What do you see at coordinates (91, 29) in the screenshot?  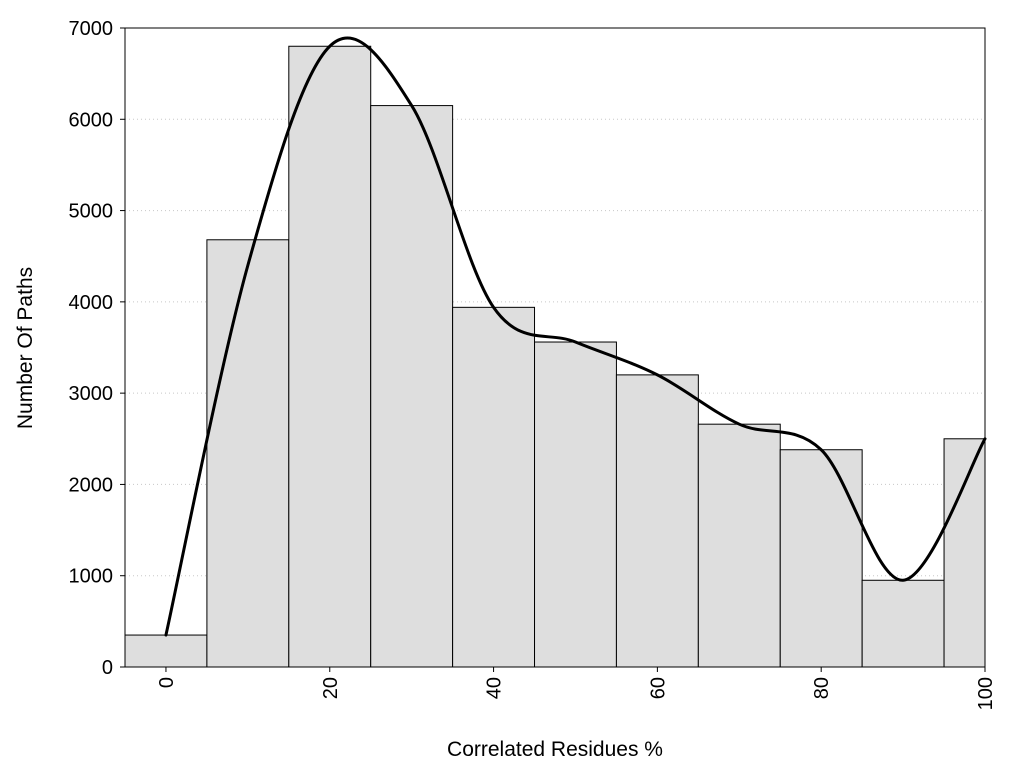 I see `y-tick-label: 7000` at bounding box center [91, 29].